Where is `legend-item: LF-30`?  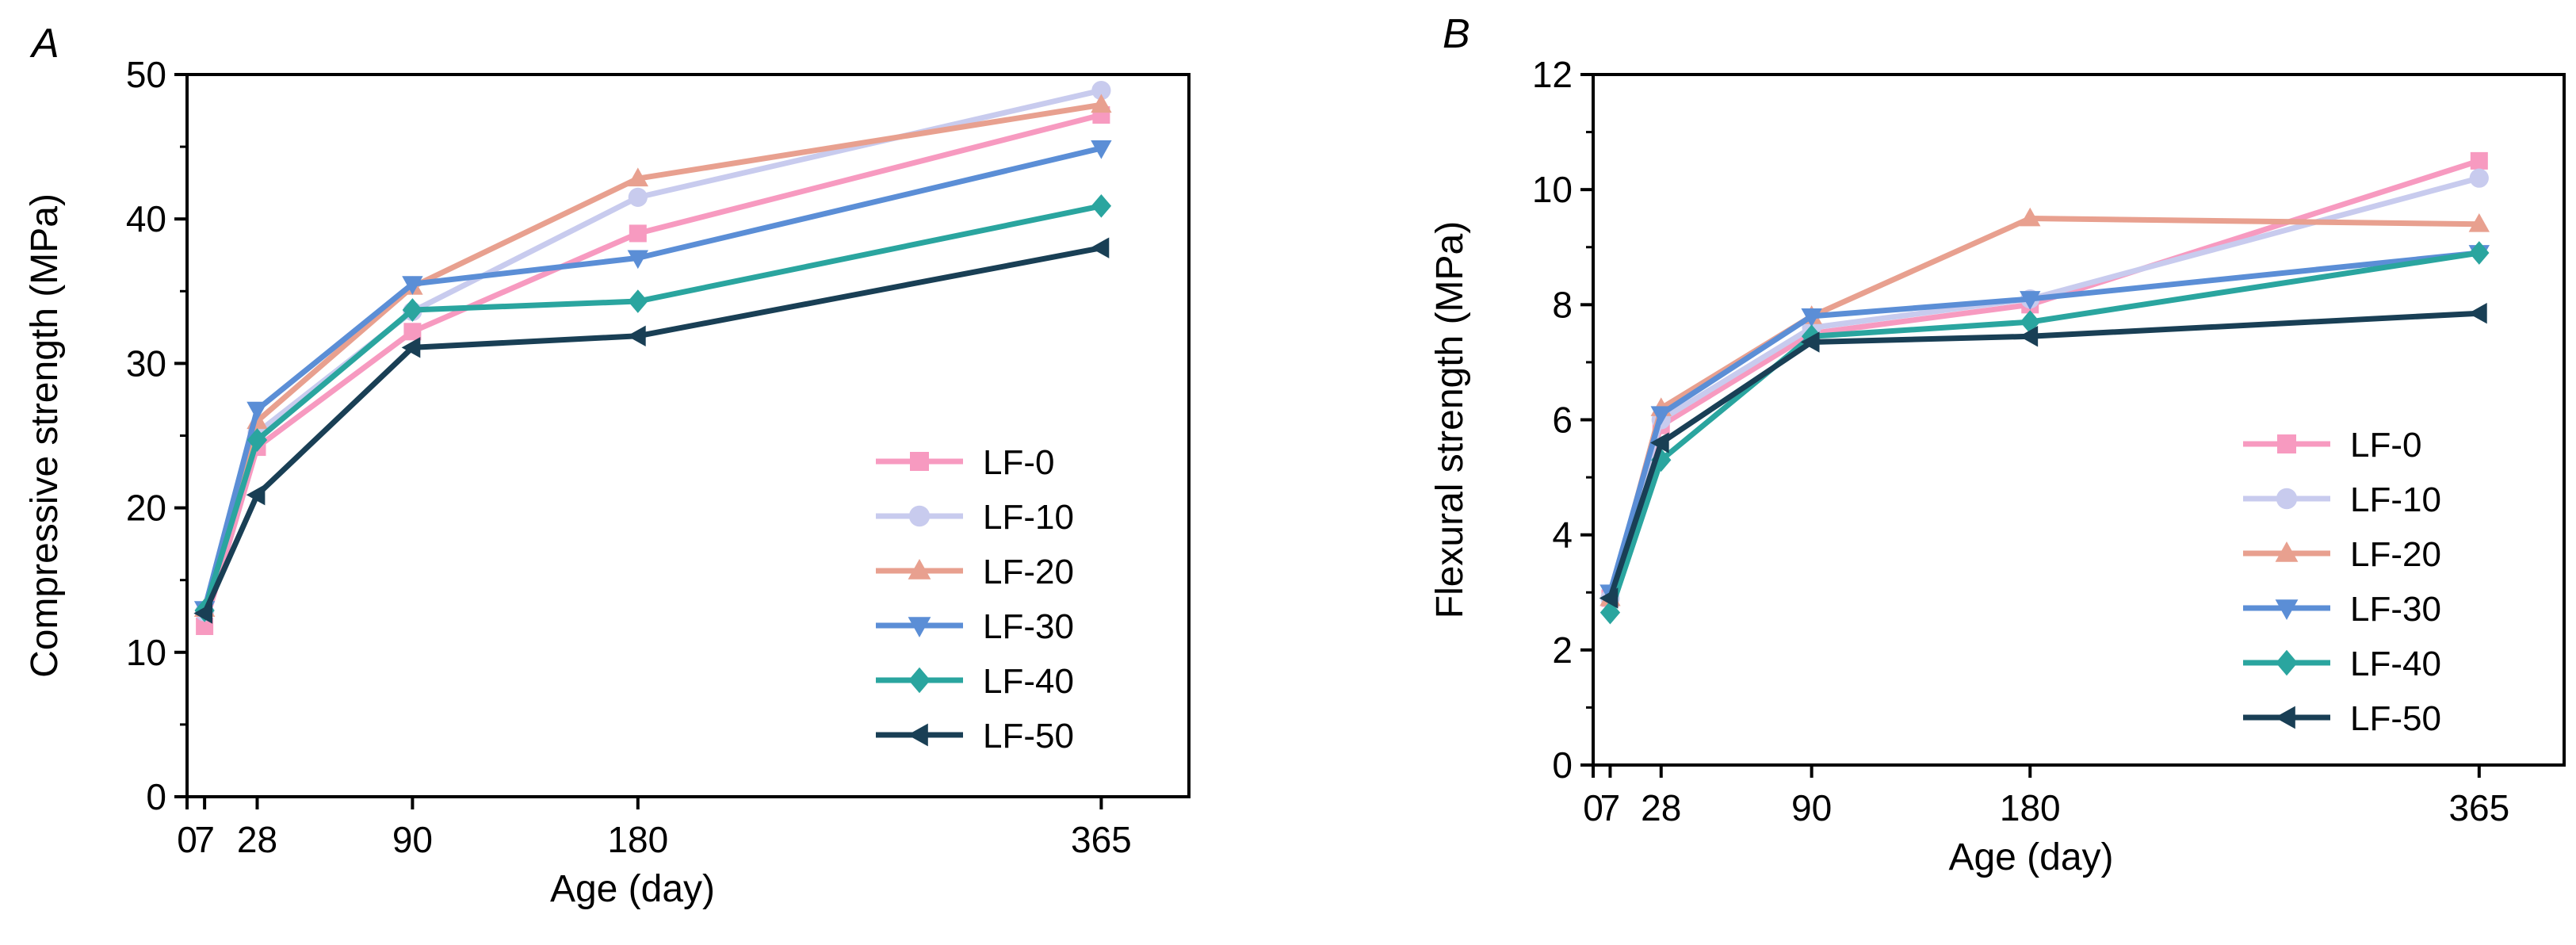
legend-item: LF-30 is located at coordinates (975, 626).